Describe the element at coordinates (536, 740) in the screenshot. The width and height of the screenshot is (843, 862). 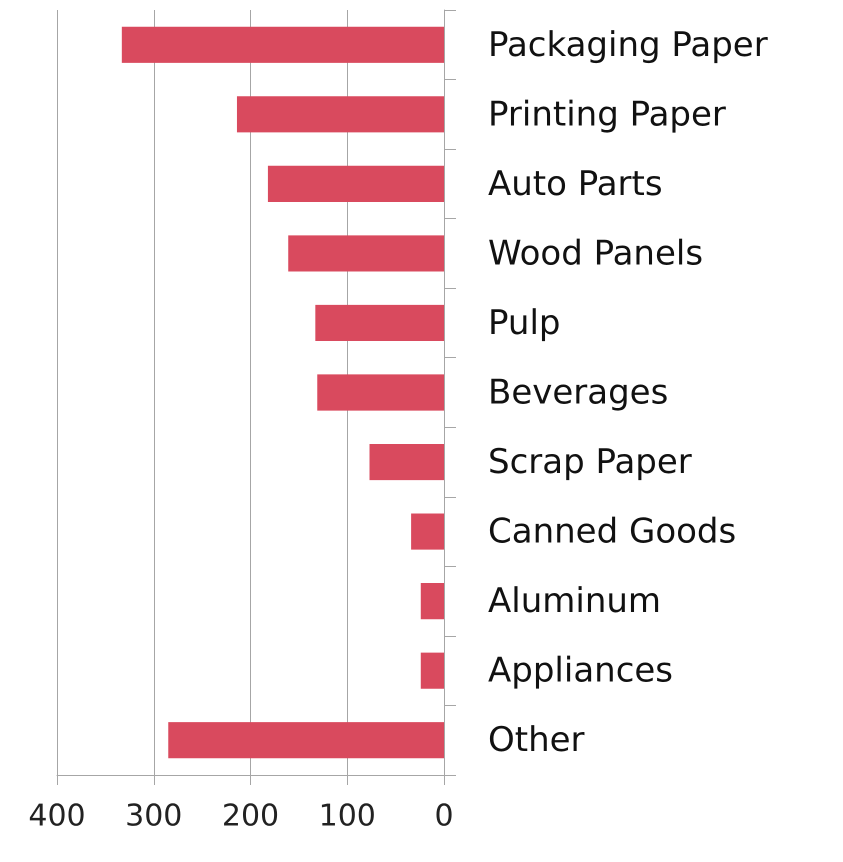
I see `y-tick-label: Other` at that location.